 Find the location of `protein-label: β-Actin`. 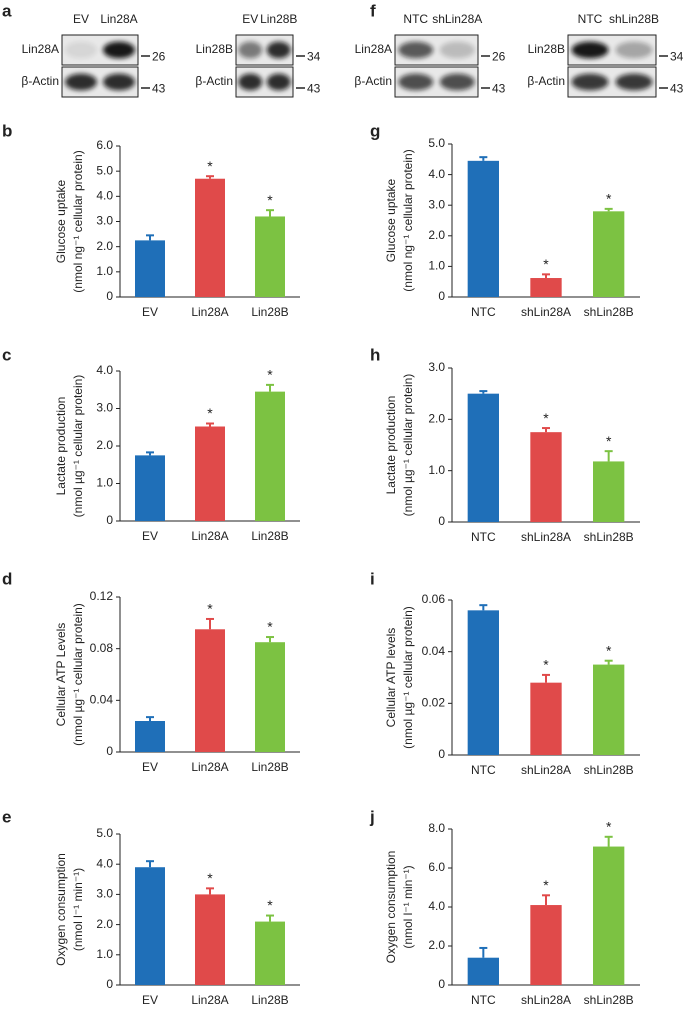

protein-label: β-Actin is located at coordinates (214, 81).